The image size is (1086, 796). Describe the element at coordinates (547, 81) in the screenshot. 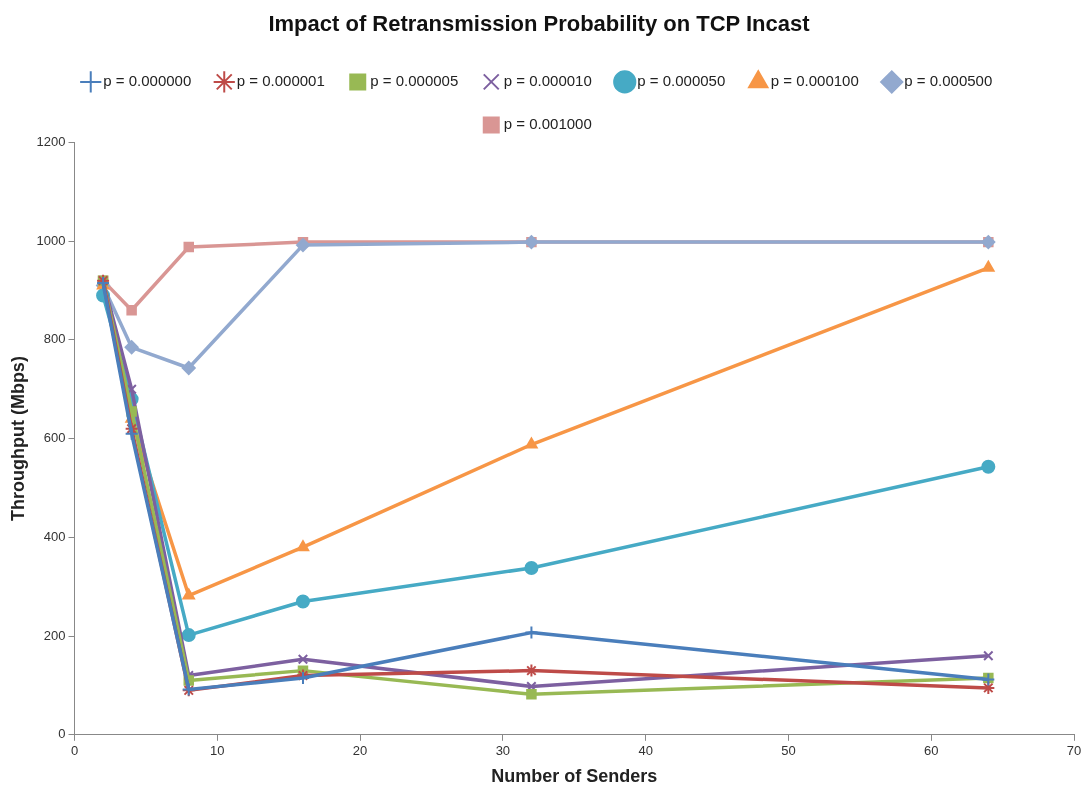

I see `legend-label: p = 0.000010` at that location.